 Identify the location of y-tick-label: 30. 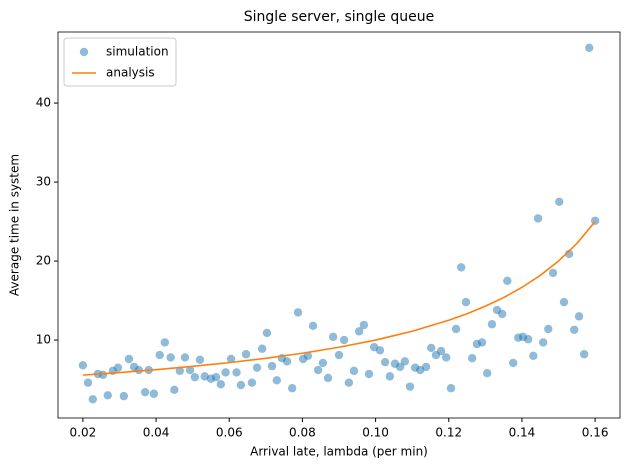
(43, 182).